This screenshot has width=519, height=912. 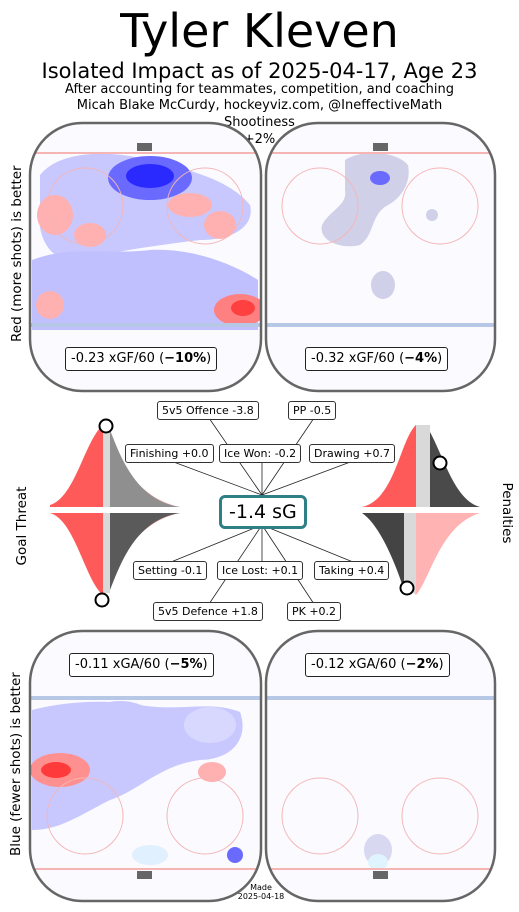 I want to click on rink-metric-bottom-left: -0.11 xGA/60 (−5%), so click(x=141, y=665).